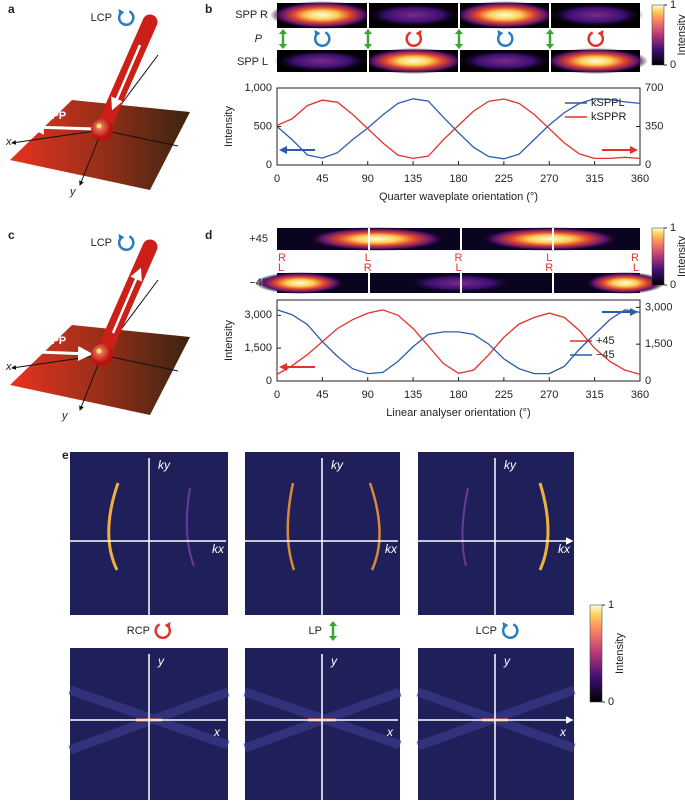  What do you see at coordinates (52, 116) in the screenshot?
I see `k-label: kSPP` at bounding box center [52, 116].